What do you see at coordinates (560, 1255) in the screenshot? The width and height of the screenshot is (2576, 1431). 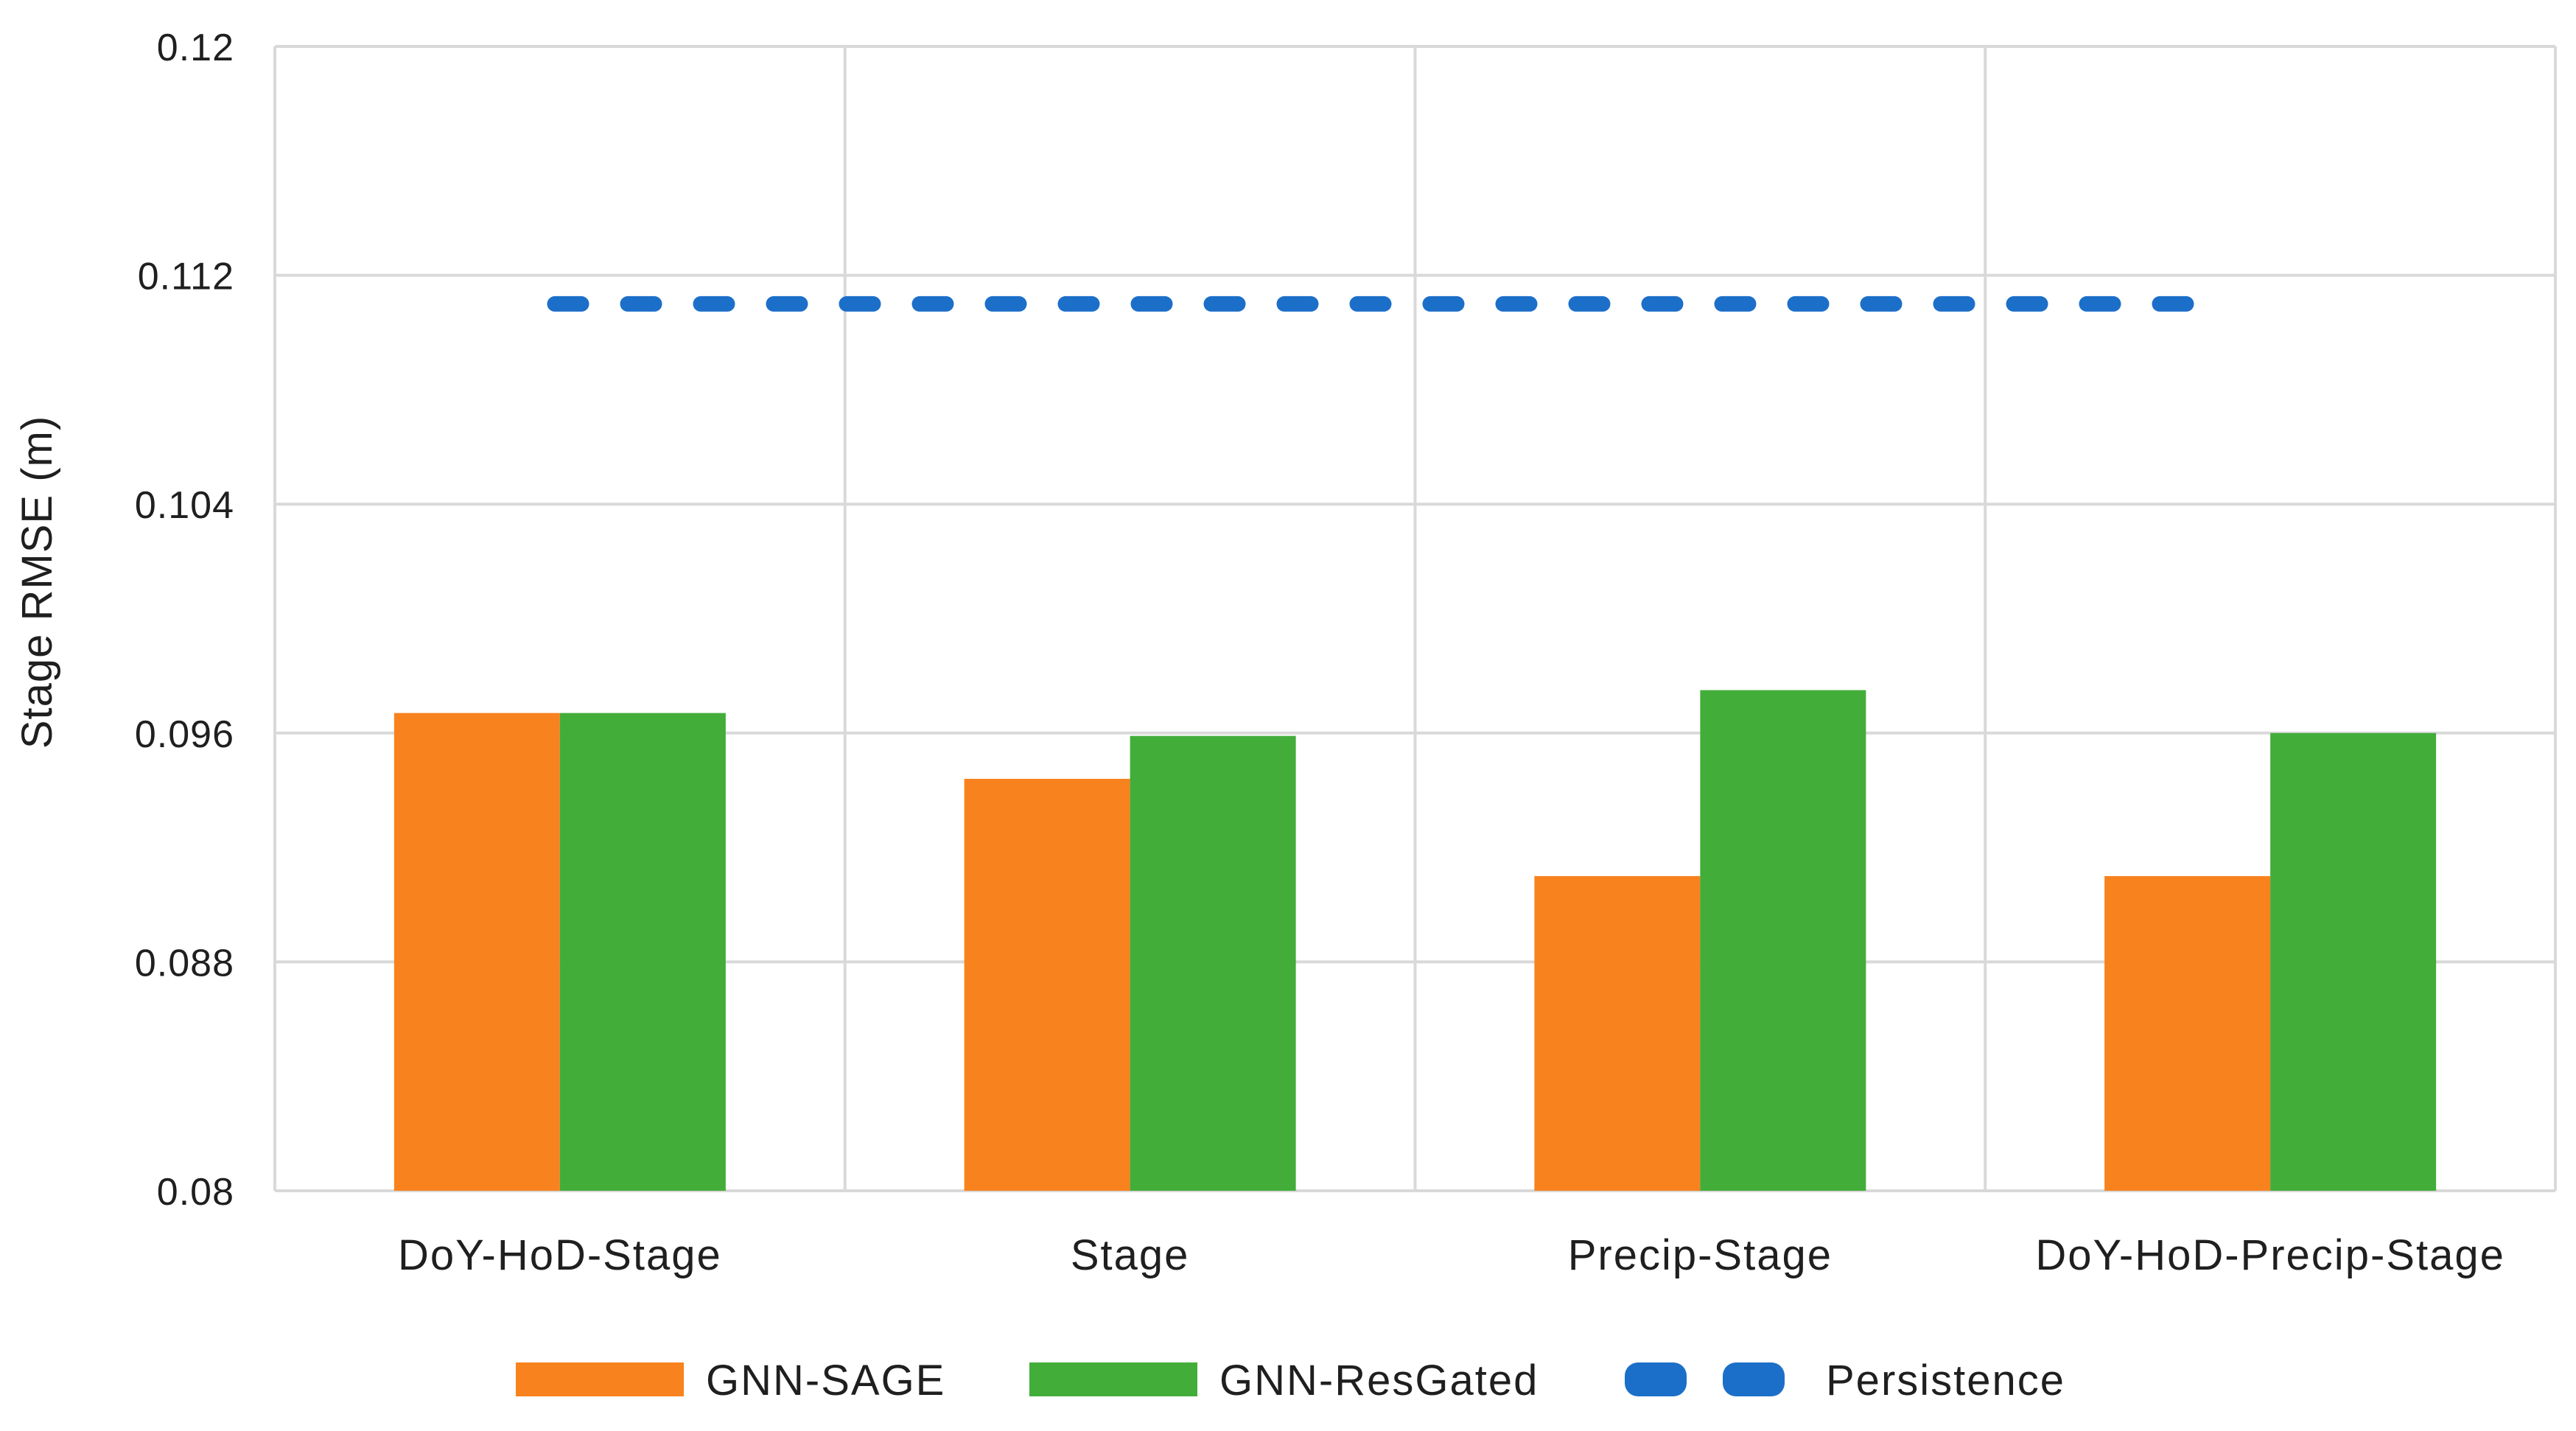 I see `x-category-label: DoY-HoD-Stage` at bounding box center [560, 1255].